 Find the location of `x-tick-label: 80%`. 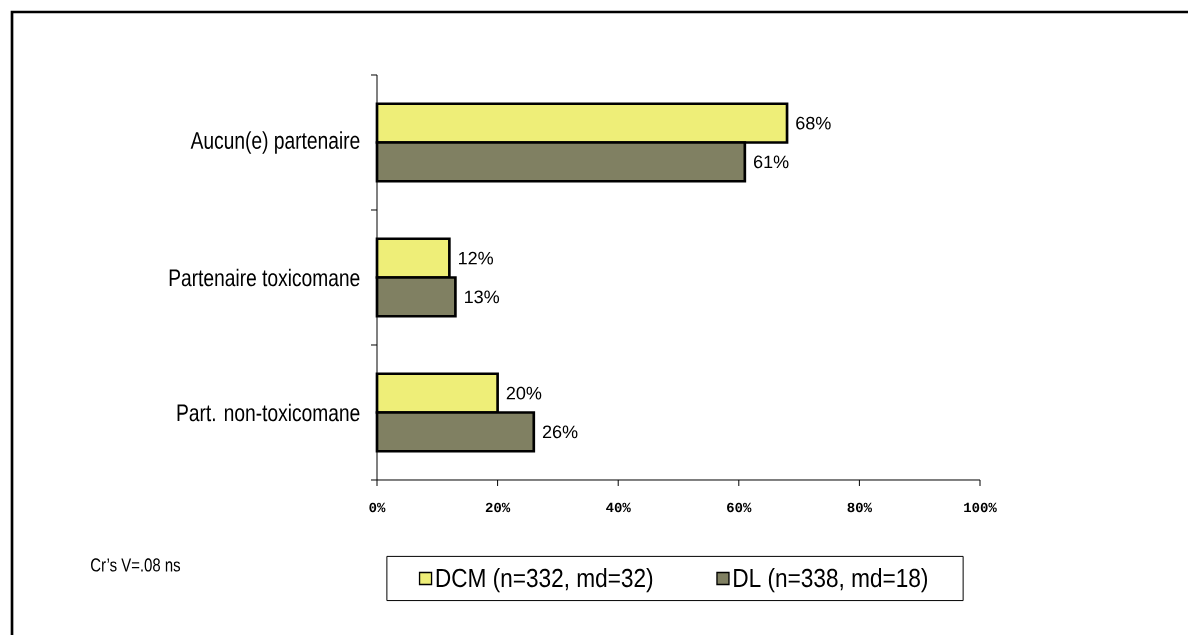

x-tick-label: 80% is located at coordinates (860, 507).